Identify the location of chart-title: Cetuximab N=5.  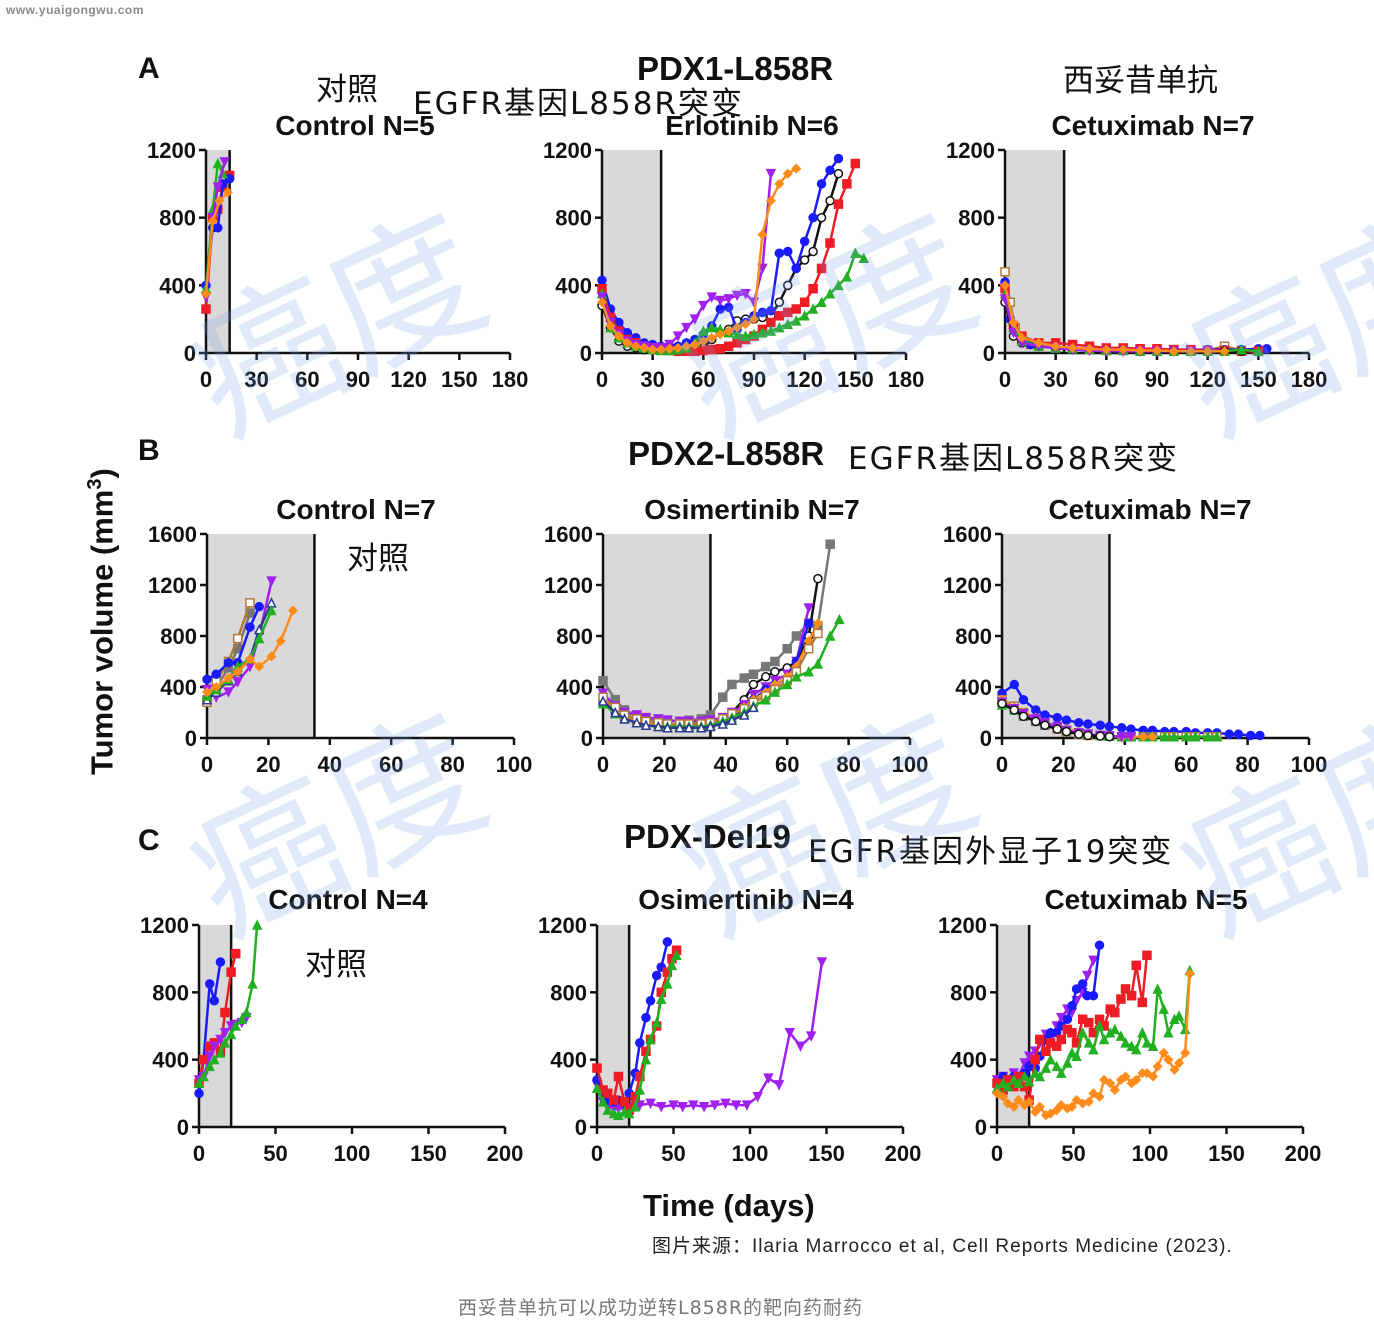
(1145, 899).